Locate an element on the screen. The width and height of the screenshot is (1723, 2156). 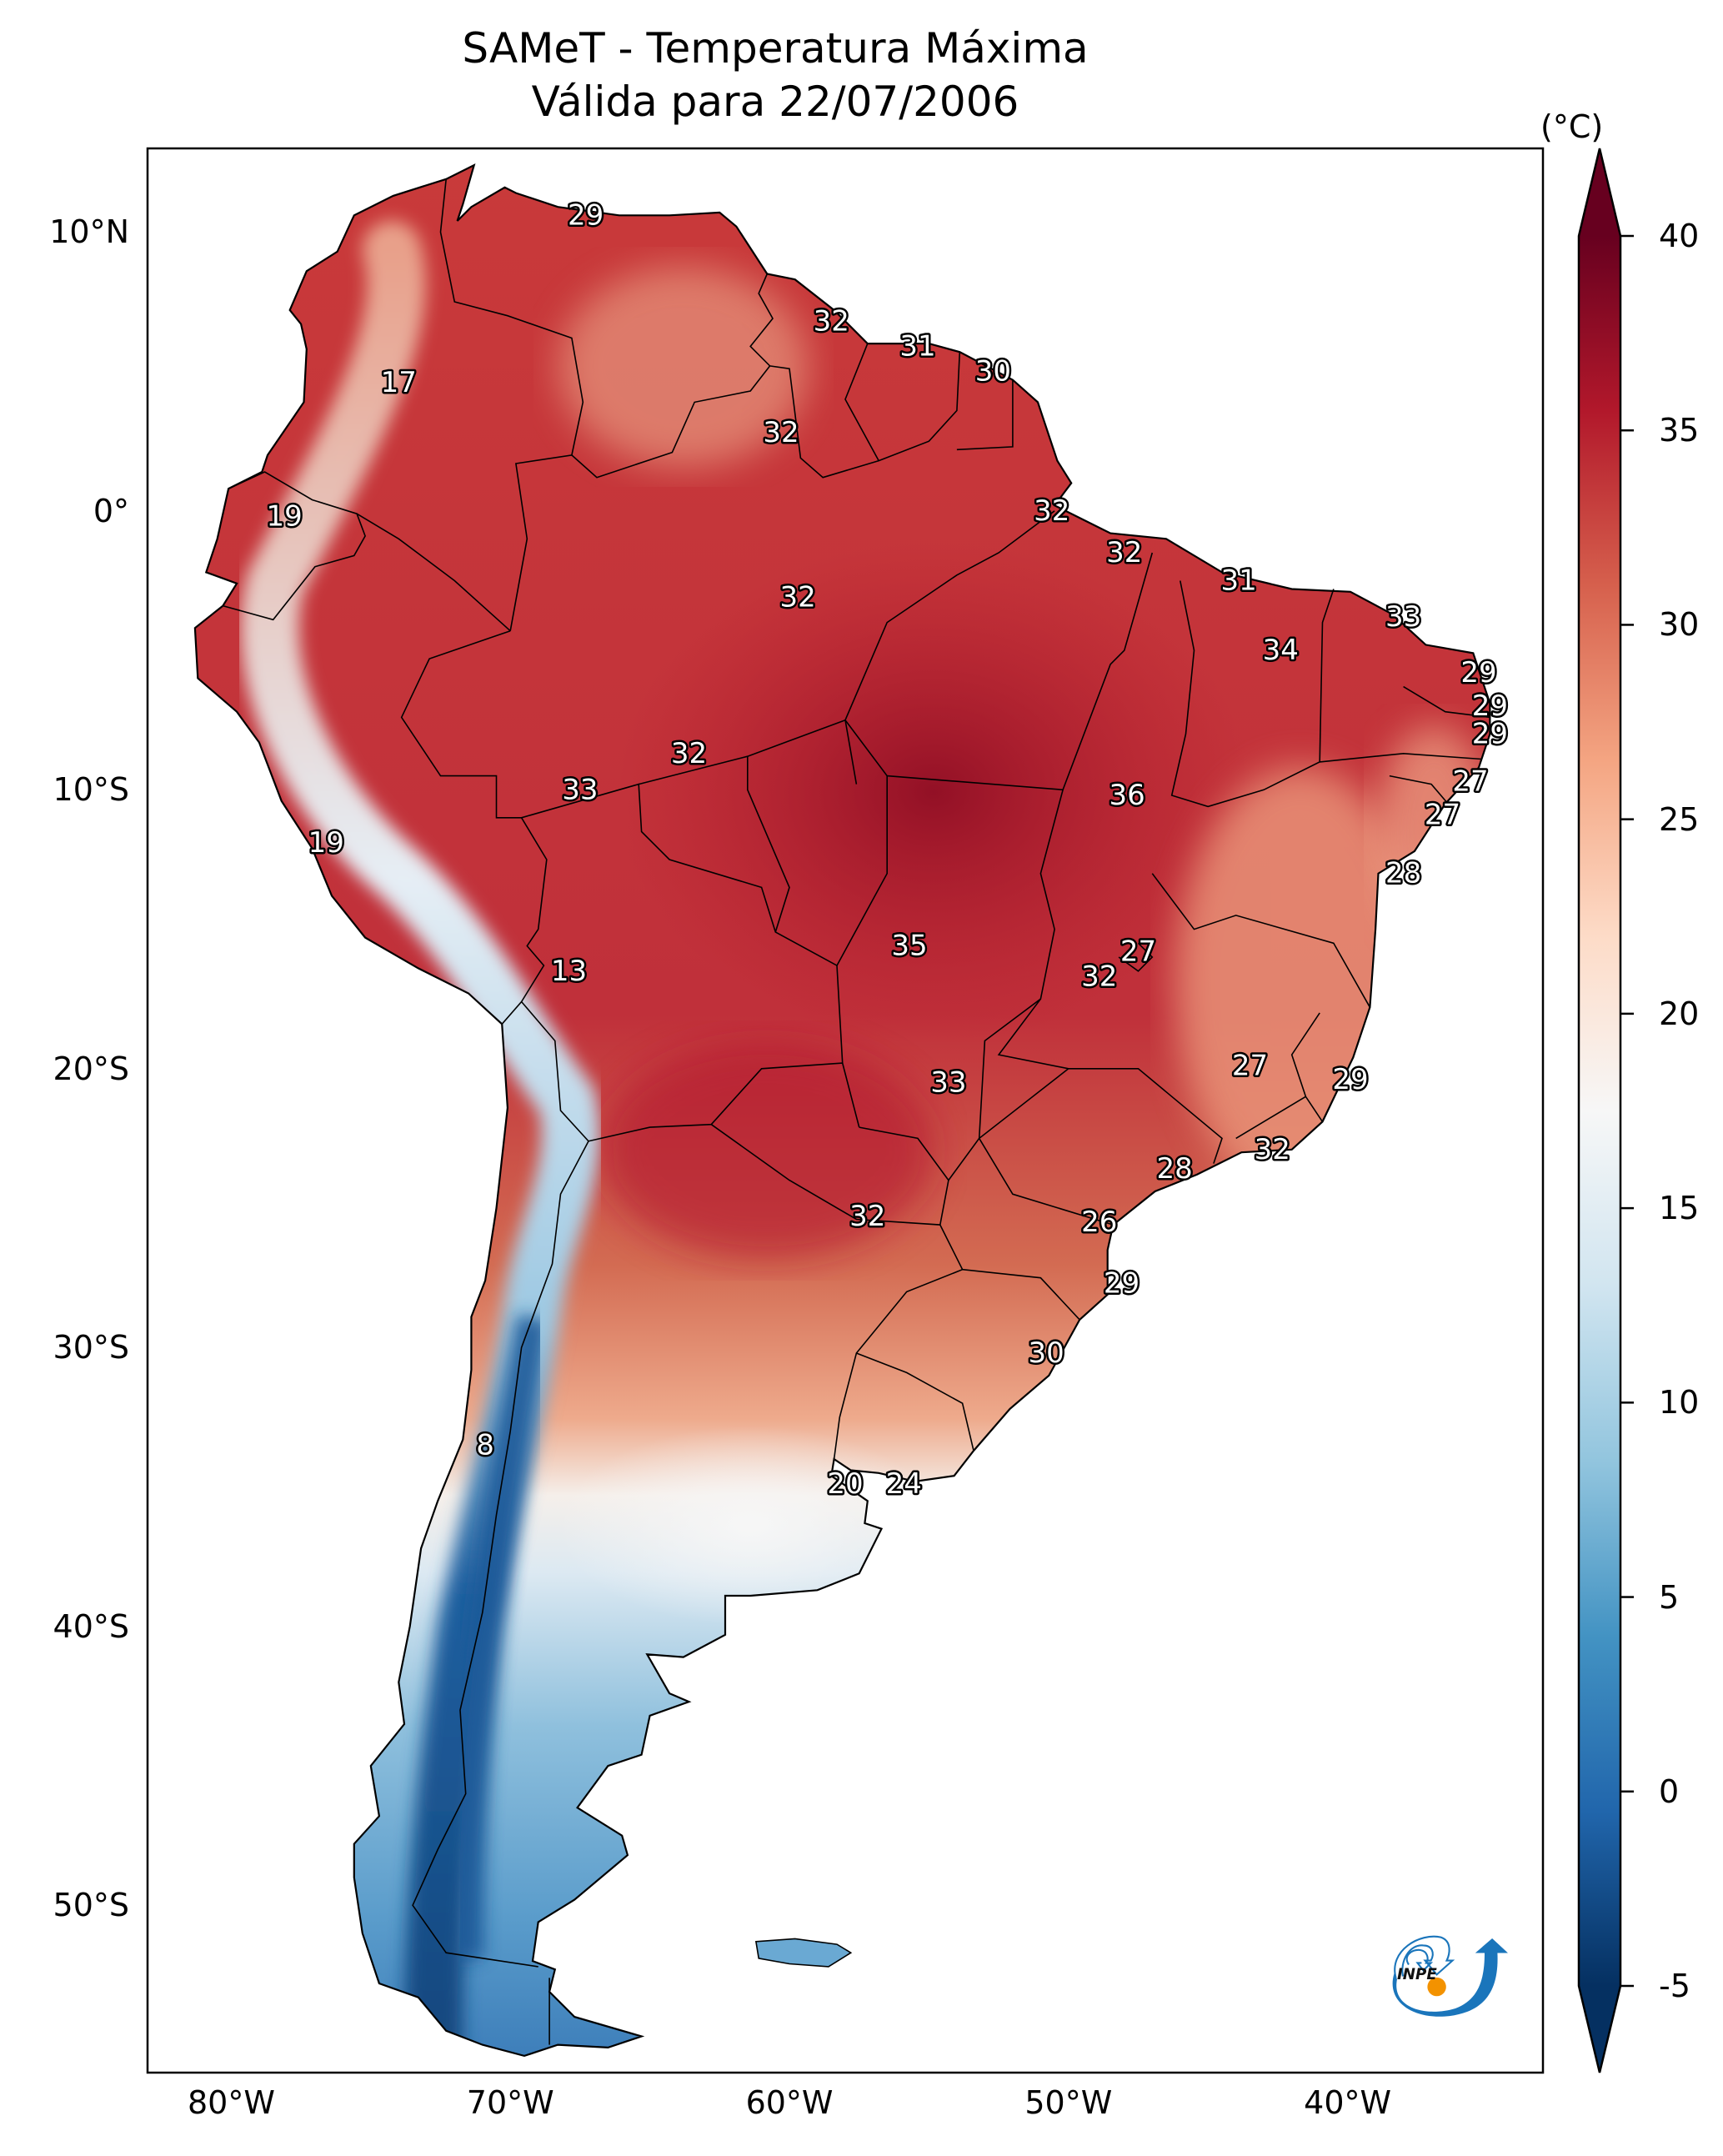
colorbar-tick-label: 5 is located at coordinates (1669, 1597).